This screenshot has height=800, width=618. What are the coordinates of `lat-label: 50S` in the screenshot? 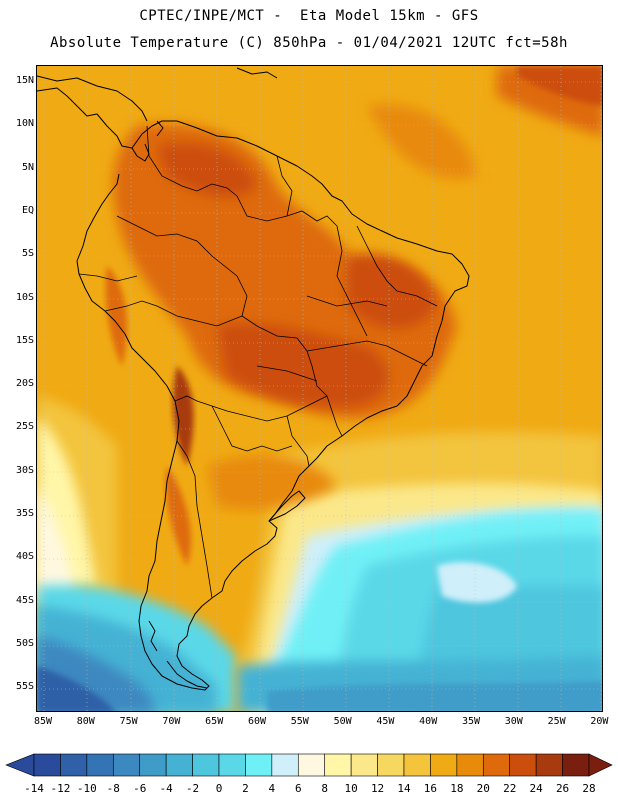 It's located at (24, 643).